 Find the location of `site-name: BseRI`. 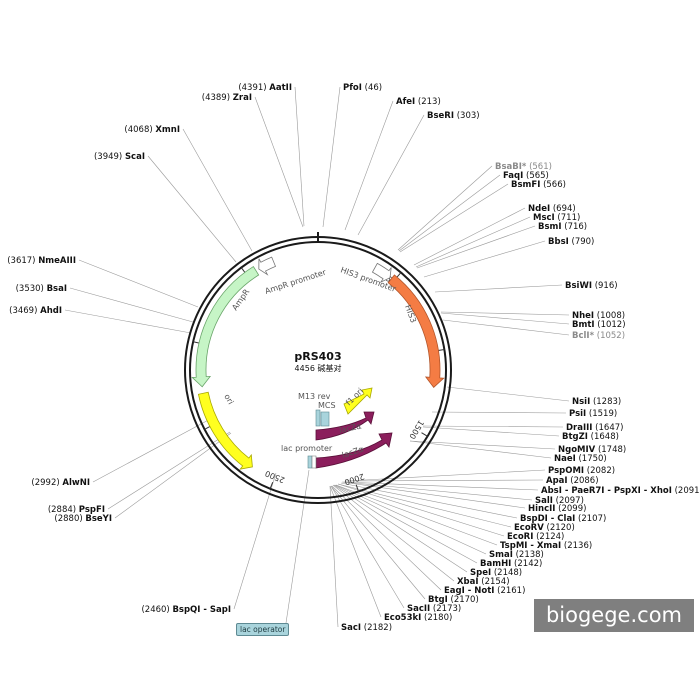

site-name: BseRI is located at coordinates (440, 116).